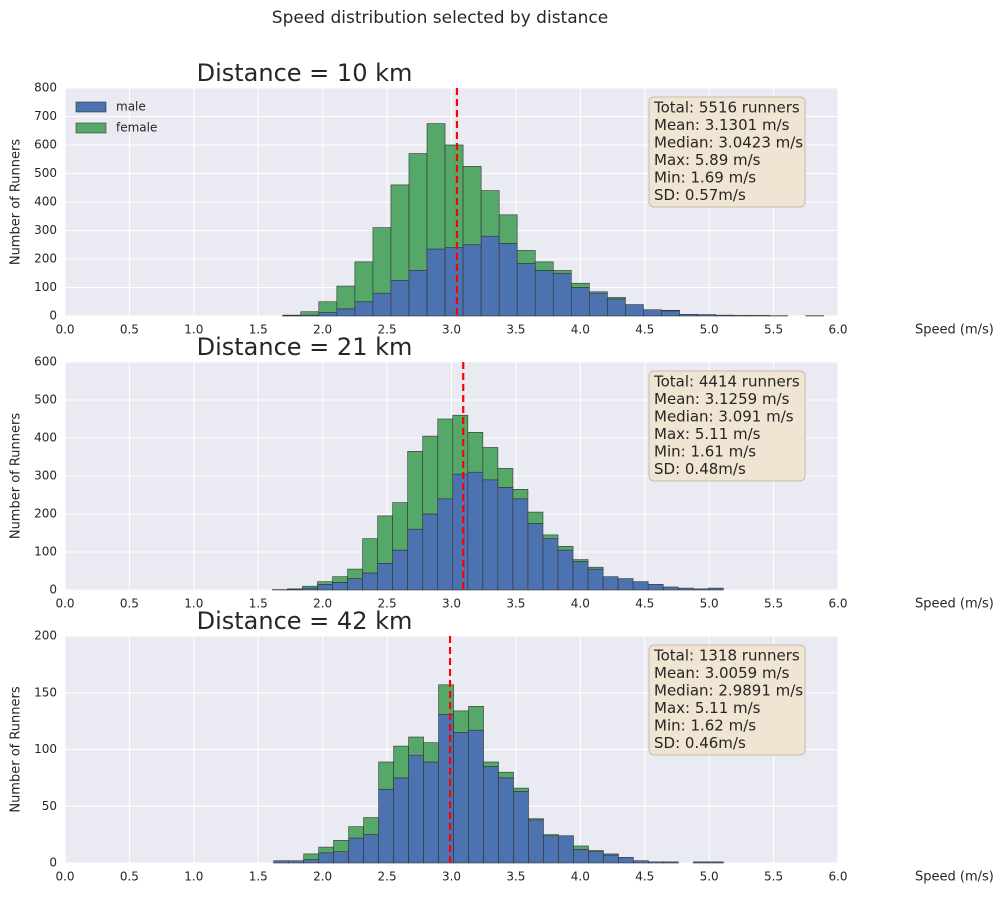 The image size is (1006, 898). I want to click on y-tick-label: 700, so click(45, 116).